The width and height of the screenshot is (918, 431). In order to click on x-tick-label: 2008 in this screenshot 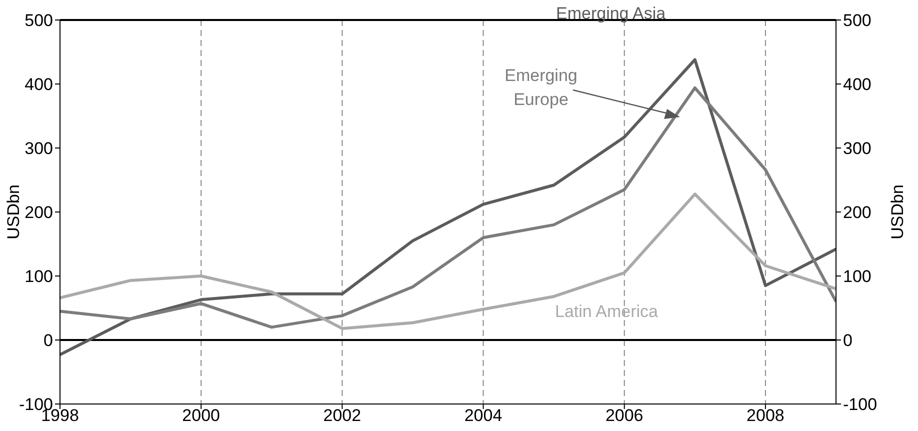, I will do `click(765, 416)`.